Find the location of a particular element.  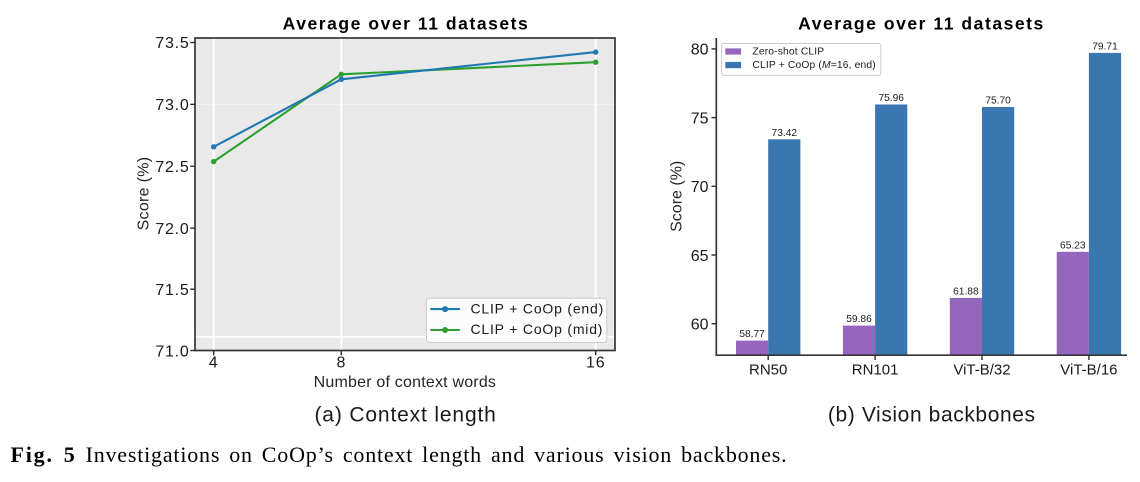

svg-text: 65.23 is located at coordinates (1073, 245).